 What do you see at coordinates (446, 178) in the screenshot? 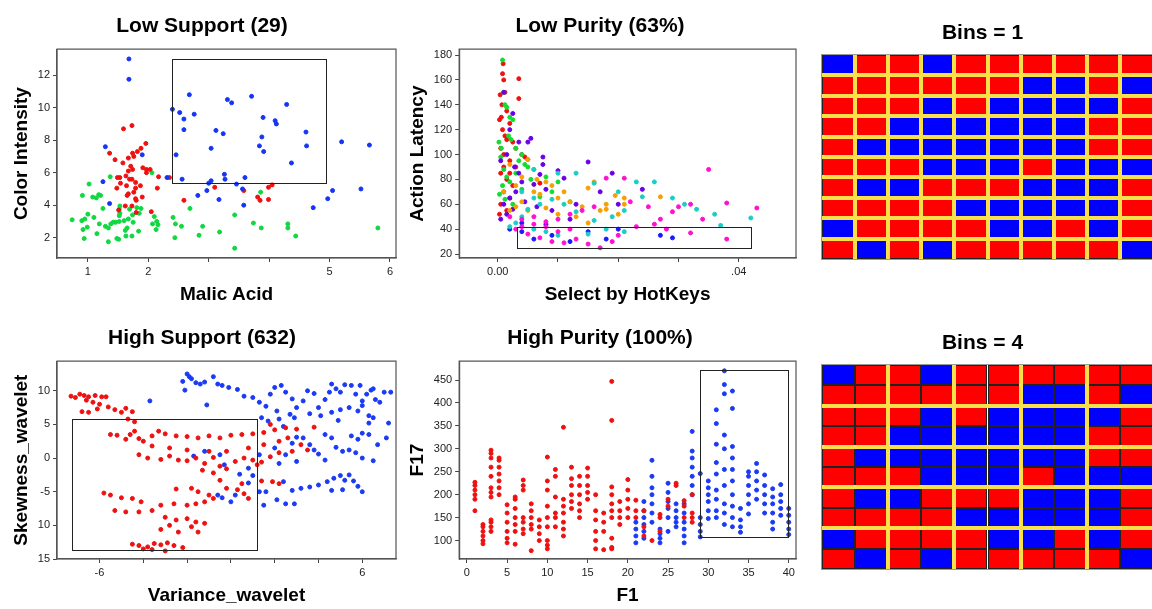
I see `y-tick-label: 80` at bounding box center [446, 178].